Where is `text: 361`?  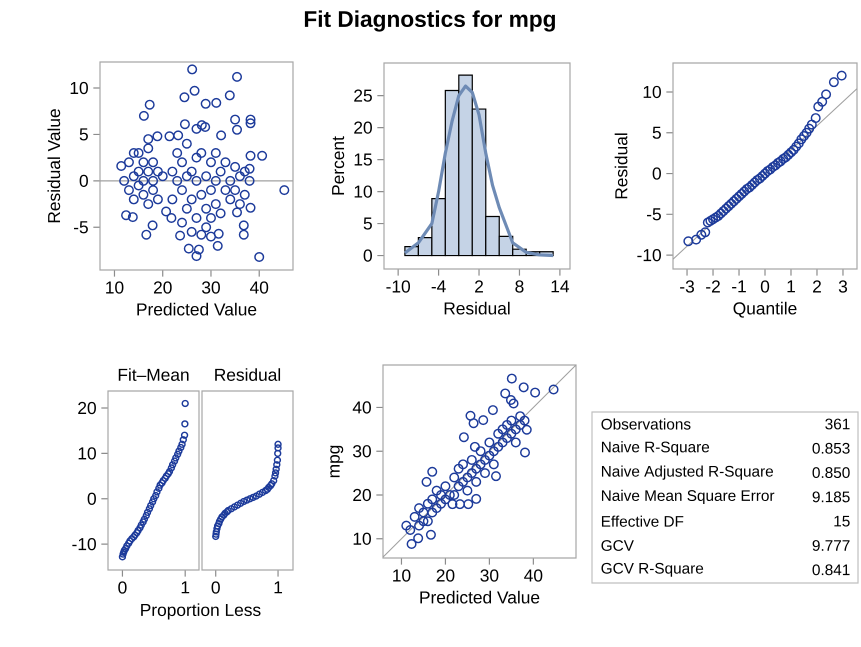 text: 361 is located at coordinates (837, 424).